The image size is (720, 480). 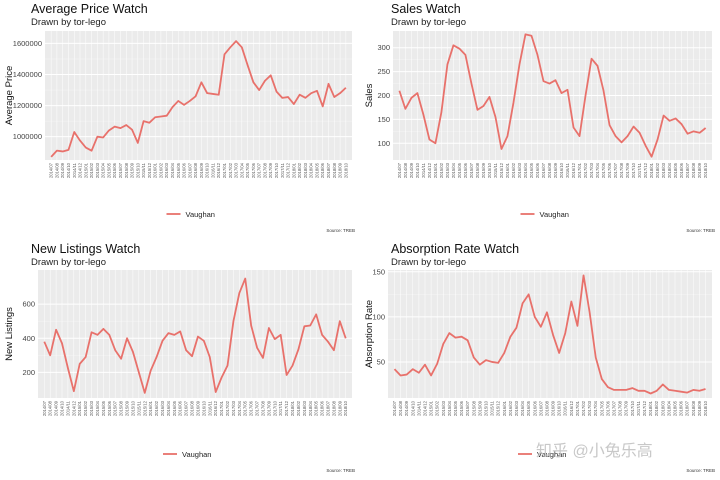 I want to click on x-tick-label: 2015/07, so click(x=471, y=170).